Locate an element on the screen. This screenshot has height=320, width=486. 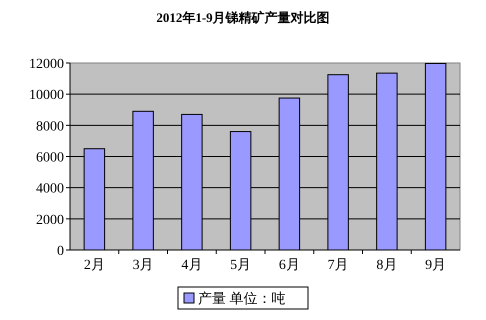
y-tick-label: 12000 is located at coordinates (46, 64).